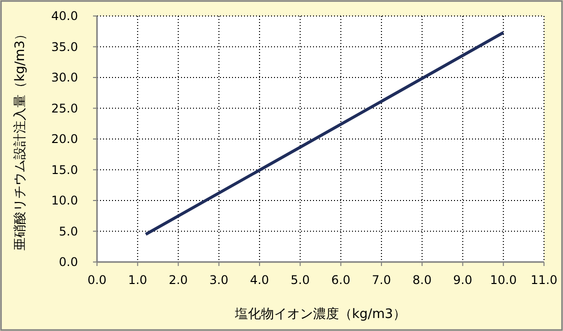 Image resolution: width=563 pixels, height=331 pixels. Describe the element at coordinates (20, 139) in the screenshot. I see `y-axis-title: 亜硝酸リチウム設計注入量（kg/m3）` at that location.